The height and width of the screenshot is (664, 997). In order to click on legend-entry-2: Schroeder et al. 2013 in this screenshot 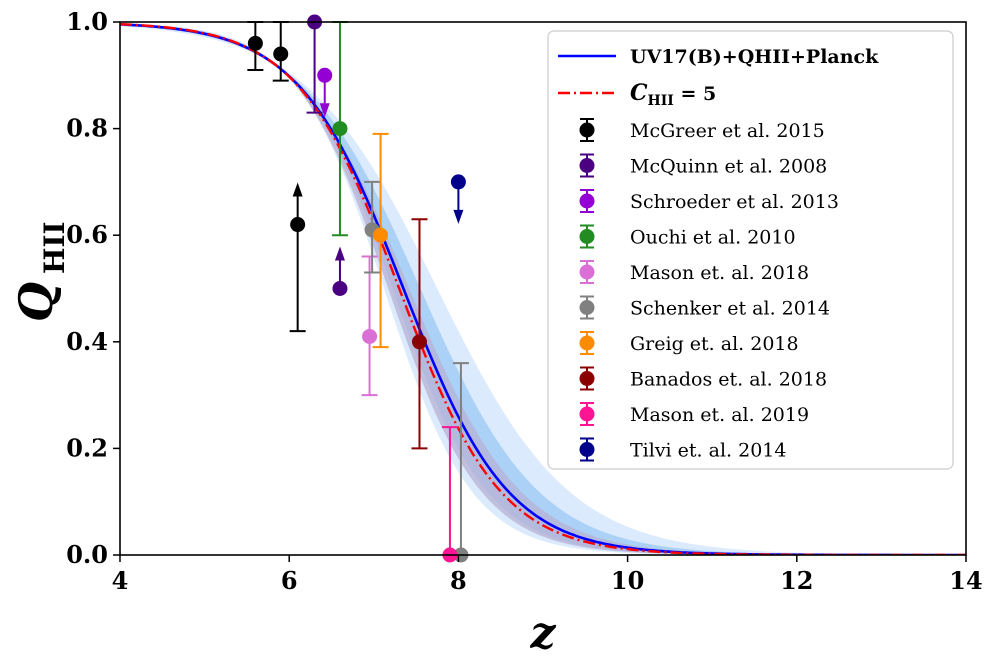, I will do `click(709, 201)`.